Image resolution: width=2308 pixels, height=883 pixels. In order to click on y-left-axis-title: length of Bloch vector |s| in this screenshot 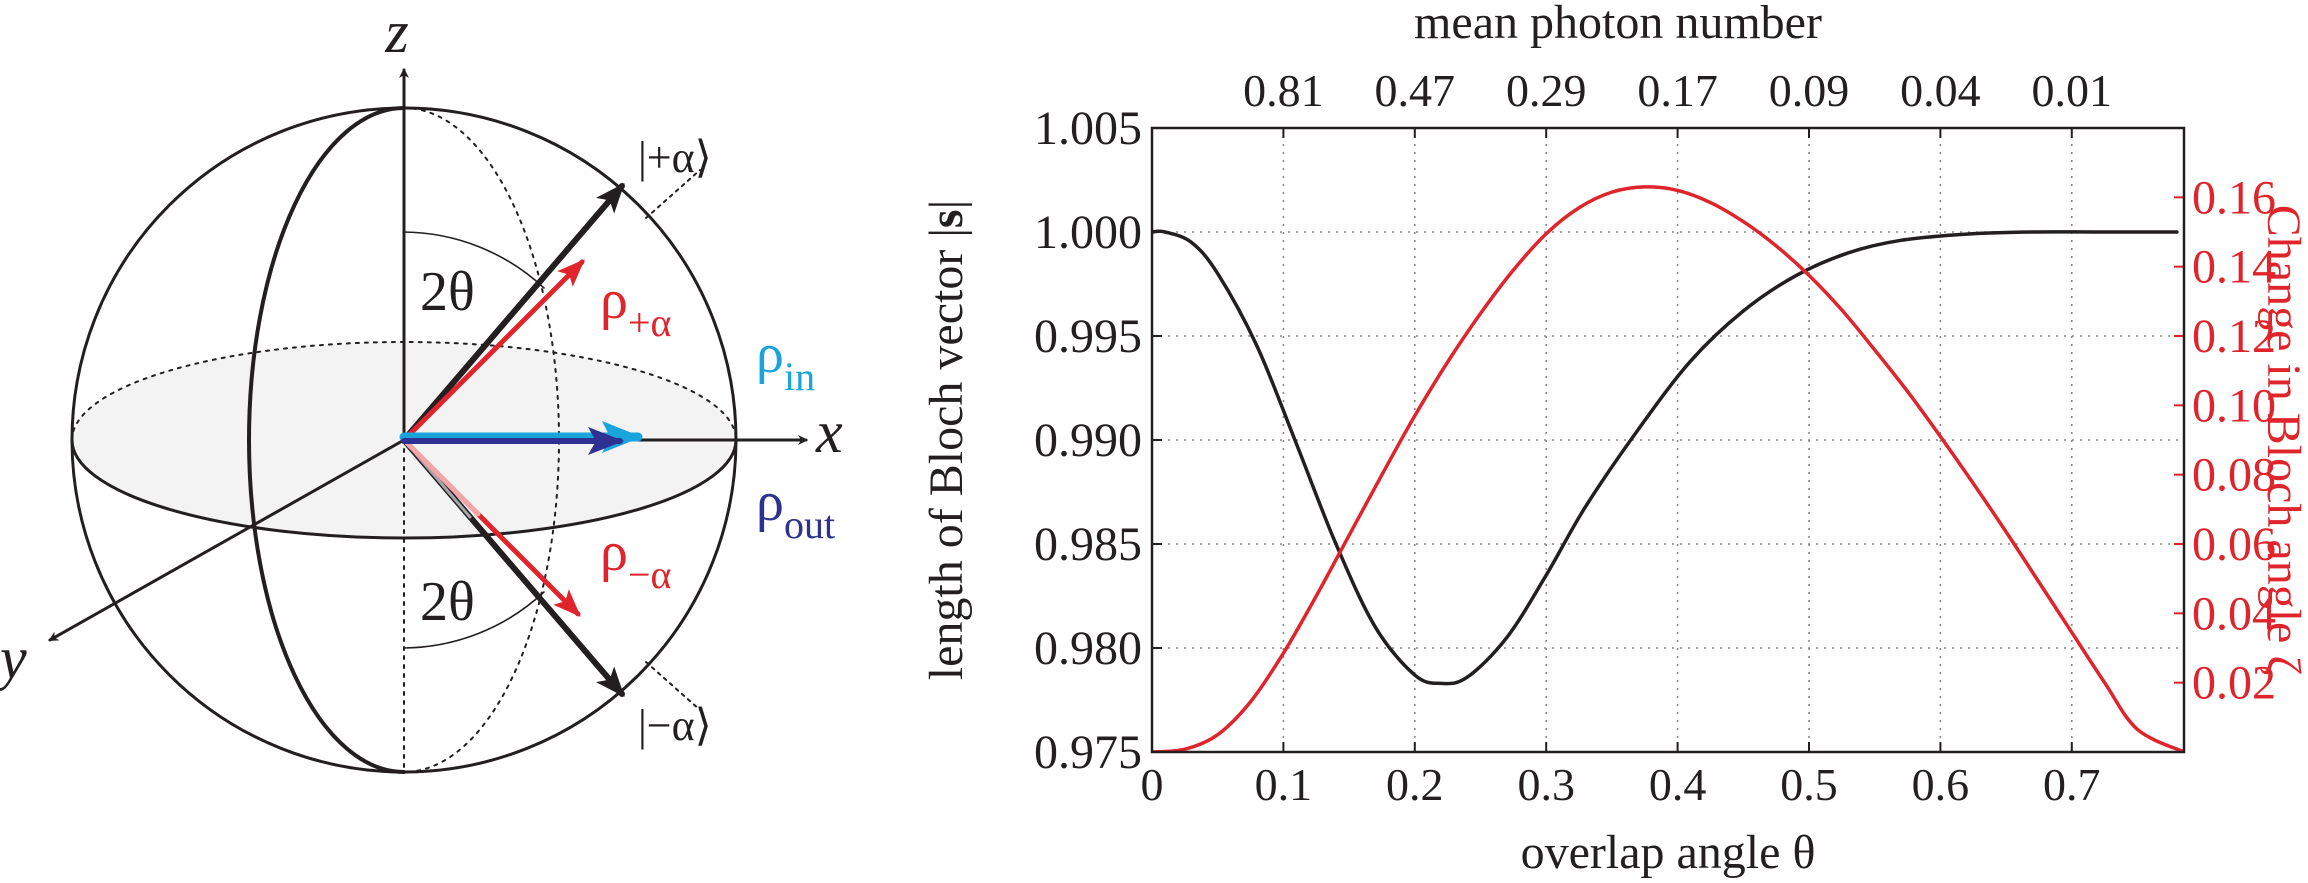, I will do `click(946, 440)`.